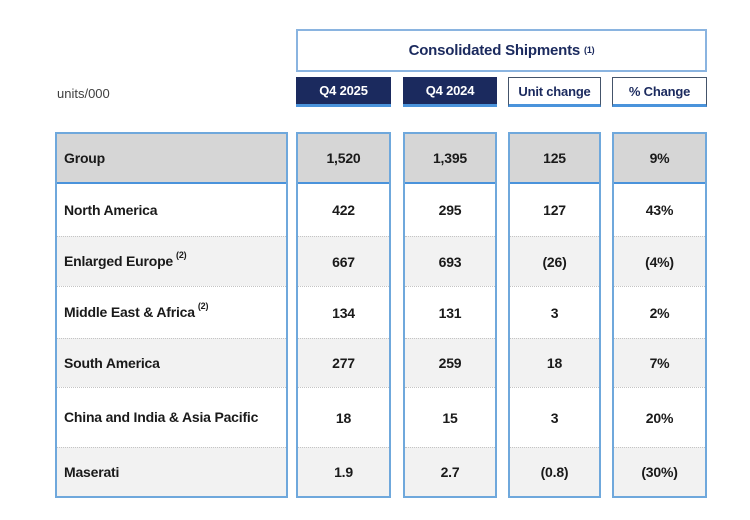  I want to click on units-label: units/000, so click(83, 93).